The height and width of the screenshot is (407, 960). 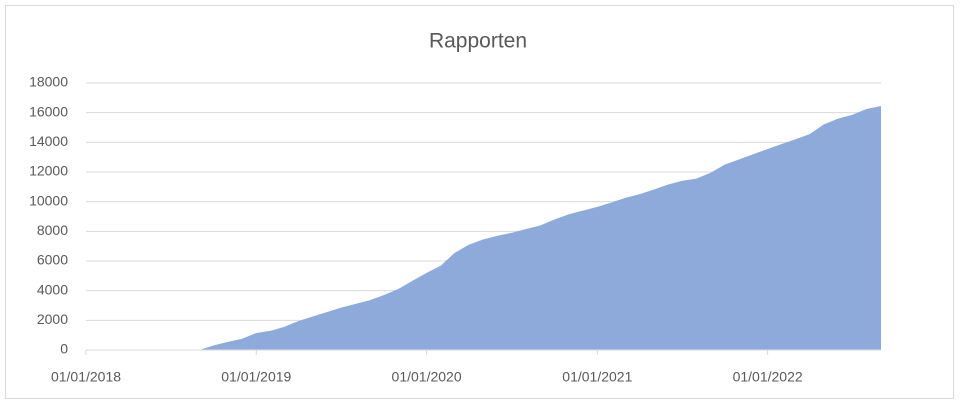 I want to click on y-tick-label: 10000, so click(x=48, y=200).